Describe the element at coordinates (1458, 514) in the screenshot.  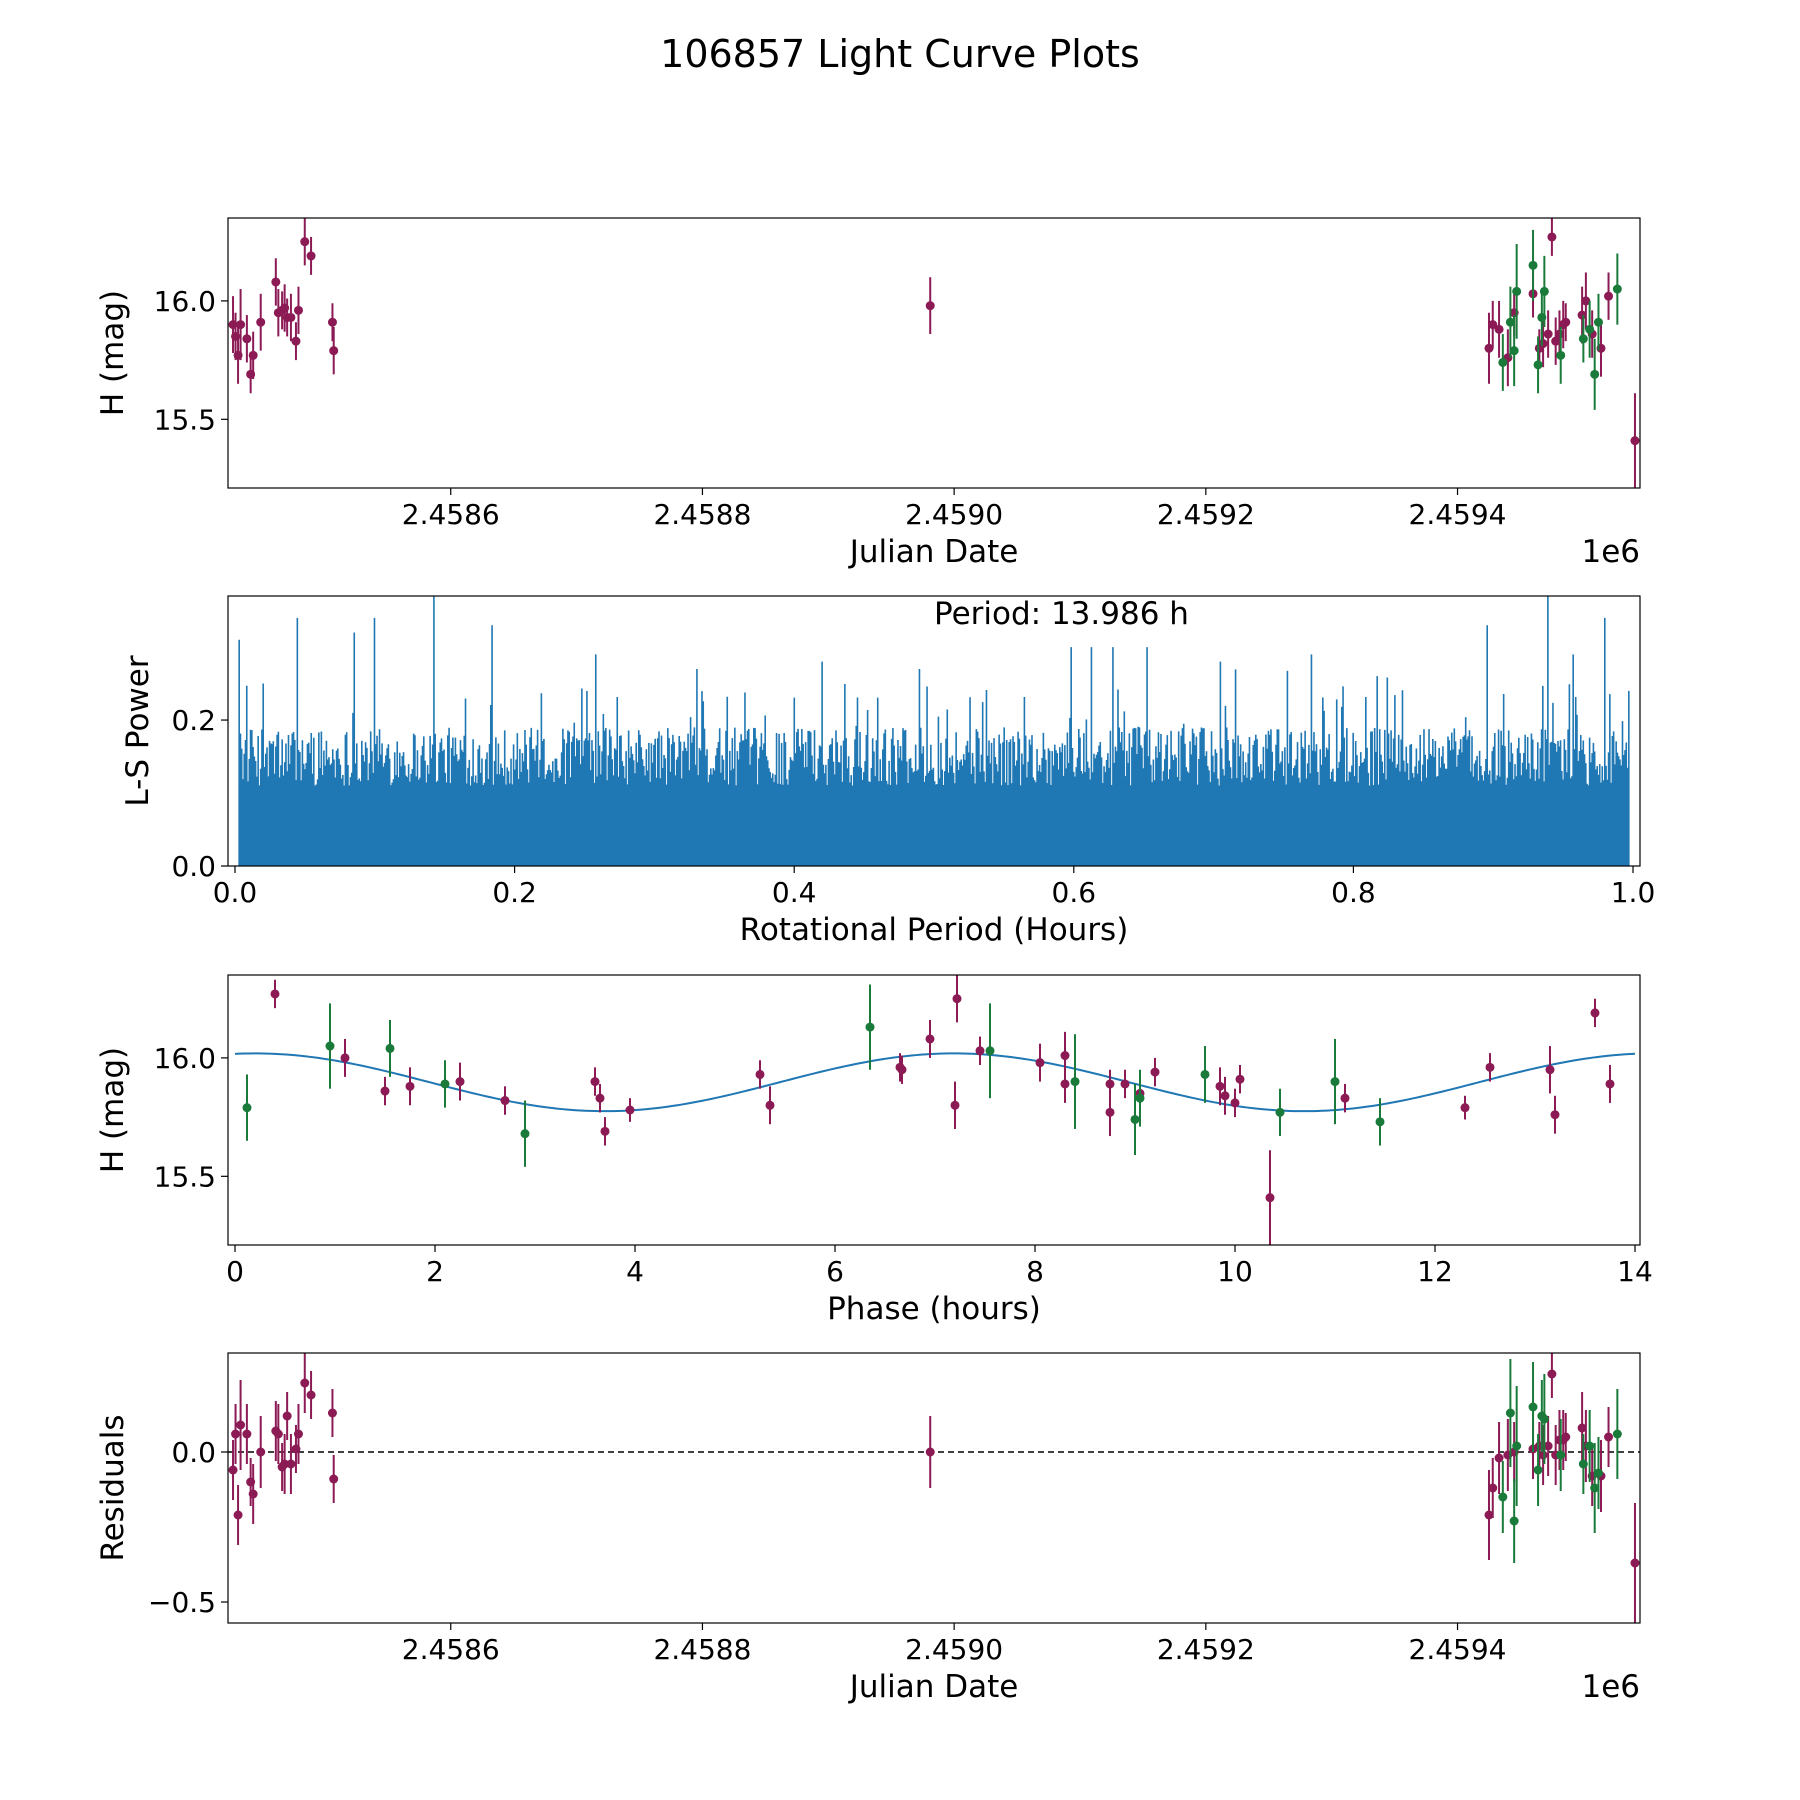
I see `x-tick-label: 2.4594` at that location.